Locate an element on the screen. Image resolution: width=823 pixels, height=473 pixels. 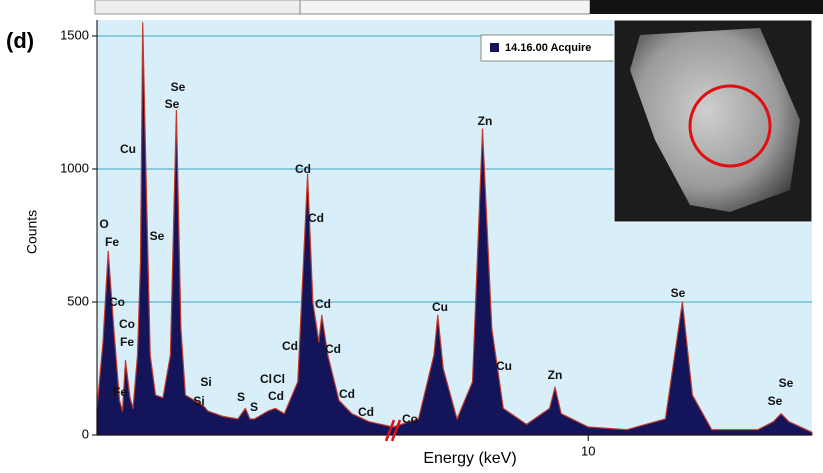
legend-box is located at coordinates (548, 48).